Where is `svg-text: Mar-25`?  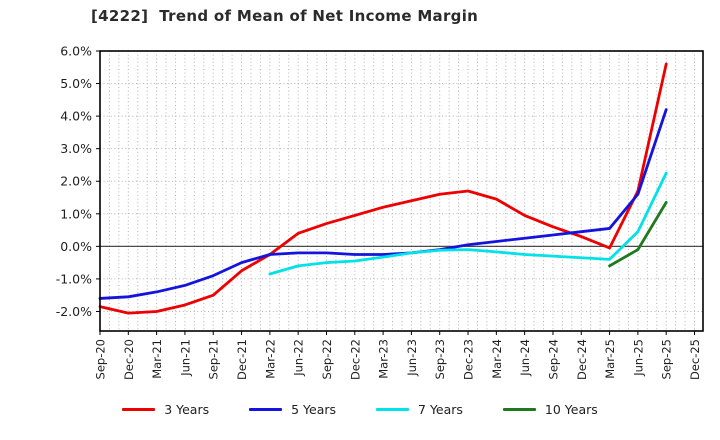
svg-text: Mar-25 is located at coordinates (610, 359).